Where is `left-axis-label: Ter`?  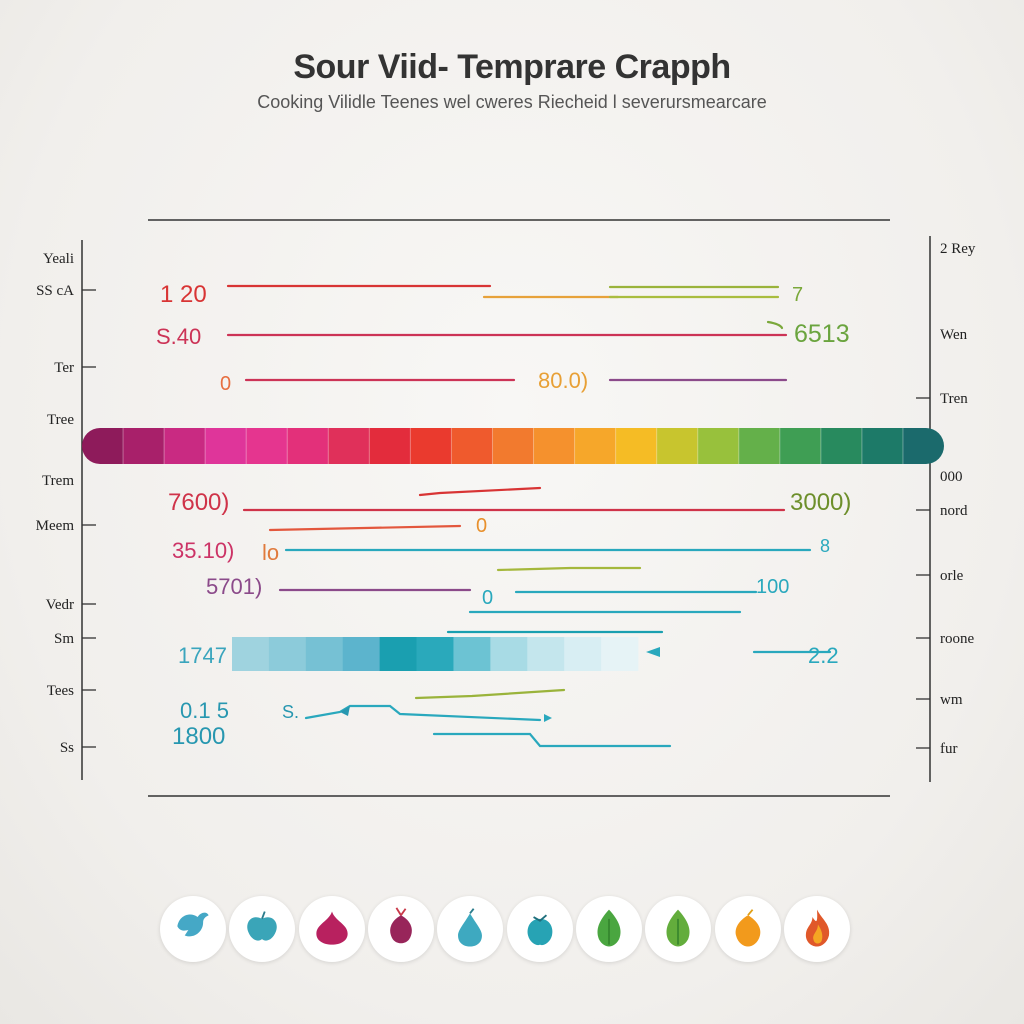 left-axis-label: Ter is located at coordinates (64, 368).